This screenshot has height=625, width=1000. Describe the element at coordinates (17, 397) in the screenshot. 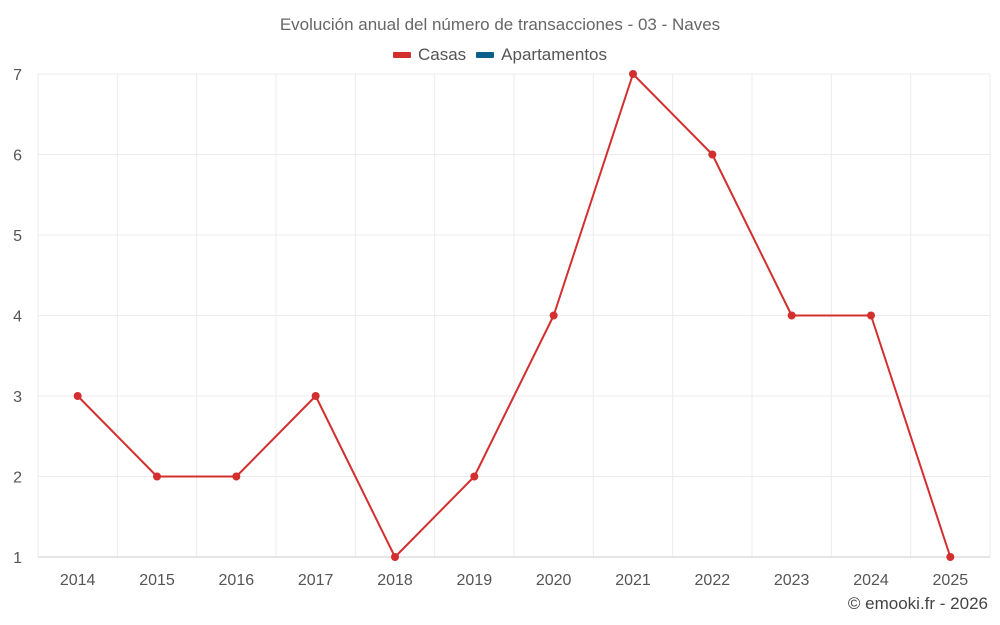

I see `y-tick-label: 3` at that location.